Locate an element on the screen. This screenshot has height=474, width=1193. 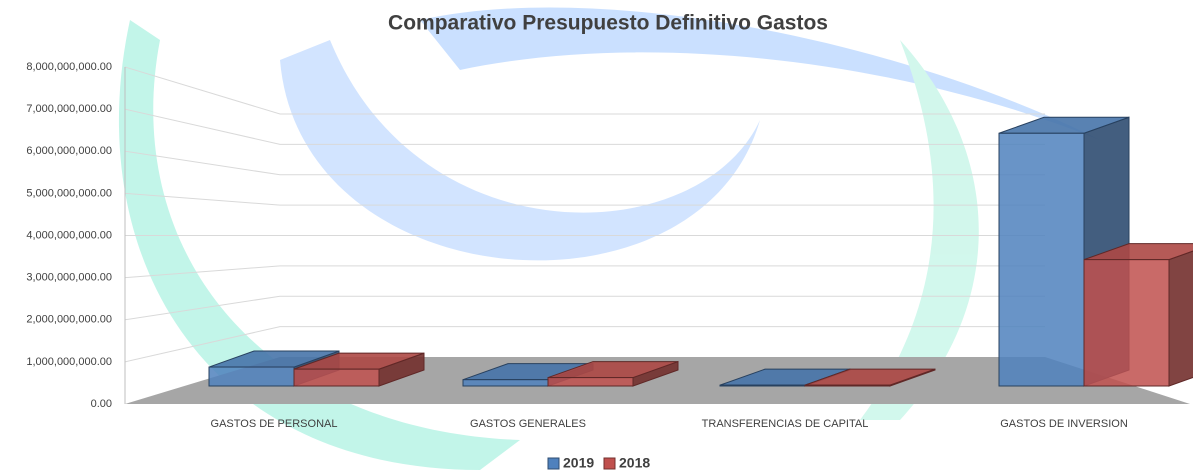
x-tick-label: GASTOS GENERALES is located at coordinates (528, 424).